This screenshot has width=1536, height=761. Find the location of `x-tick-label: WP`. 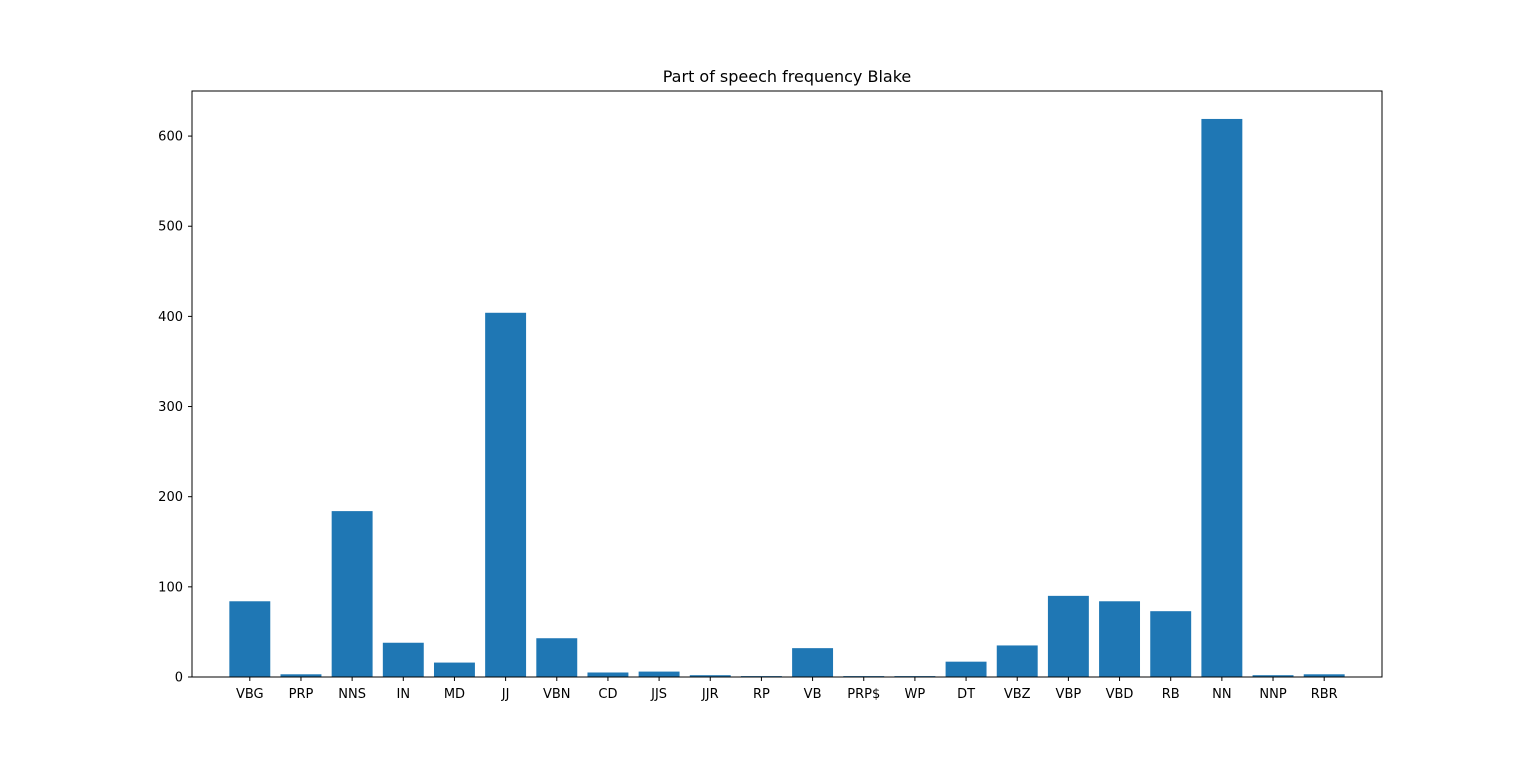

x-tick-label: WP is located at coordinates (915, 694).